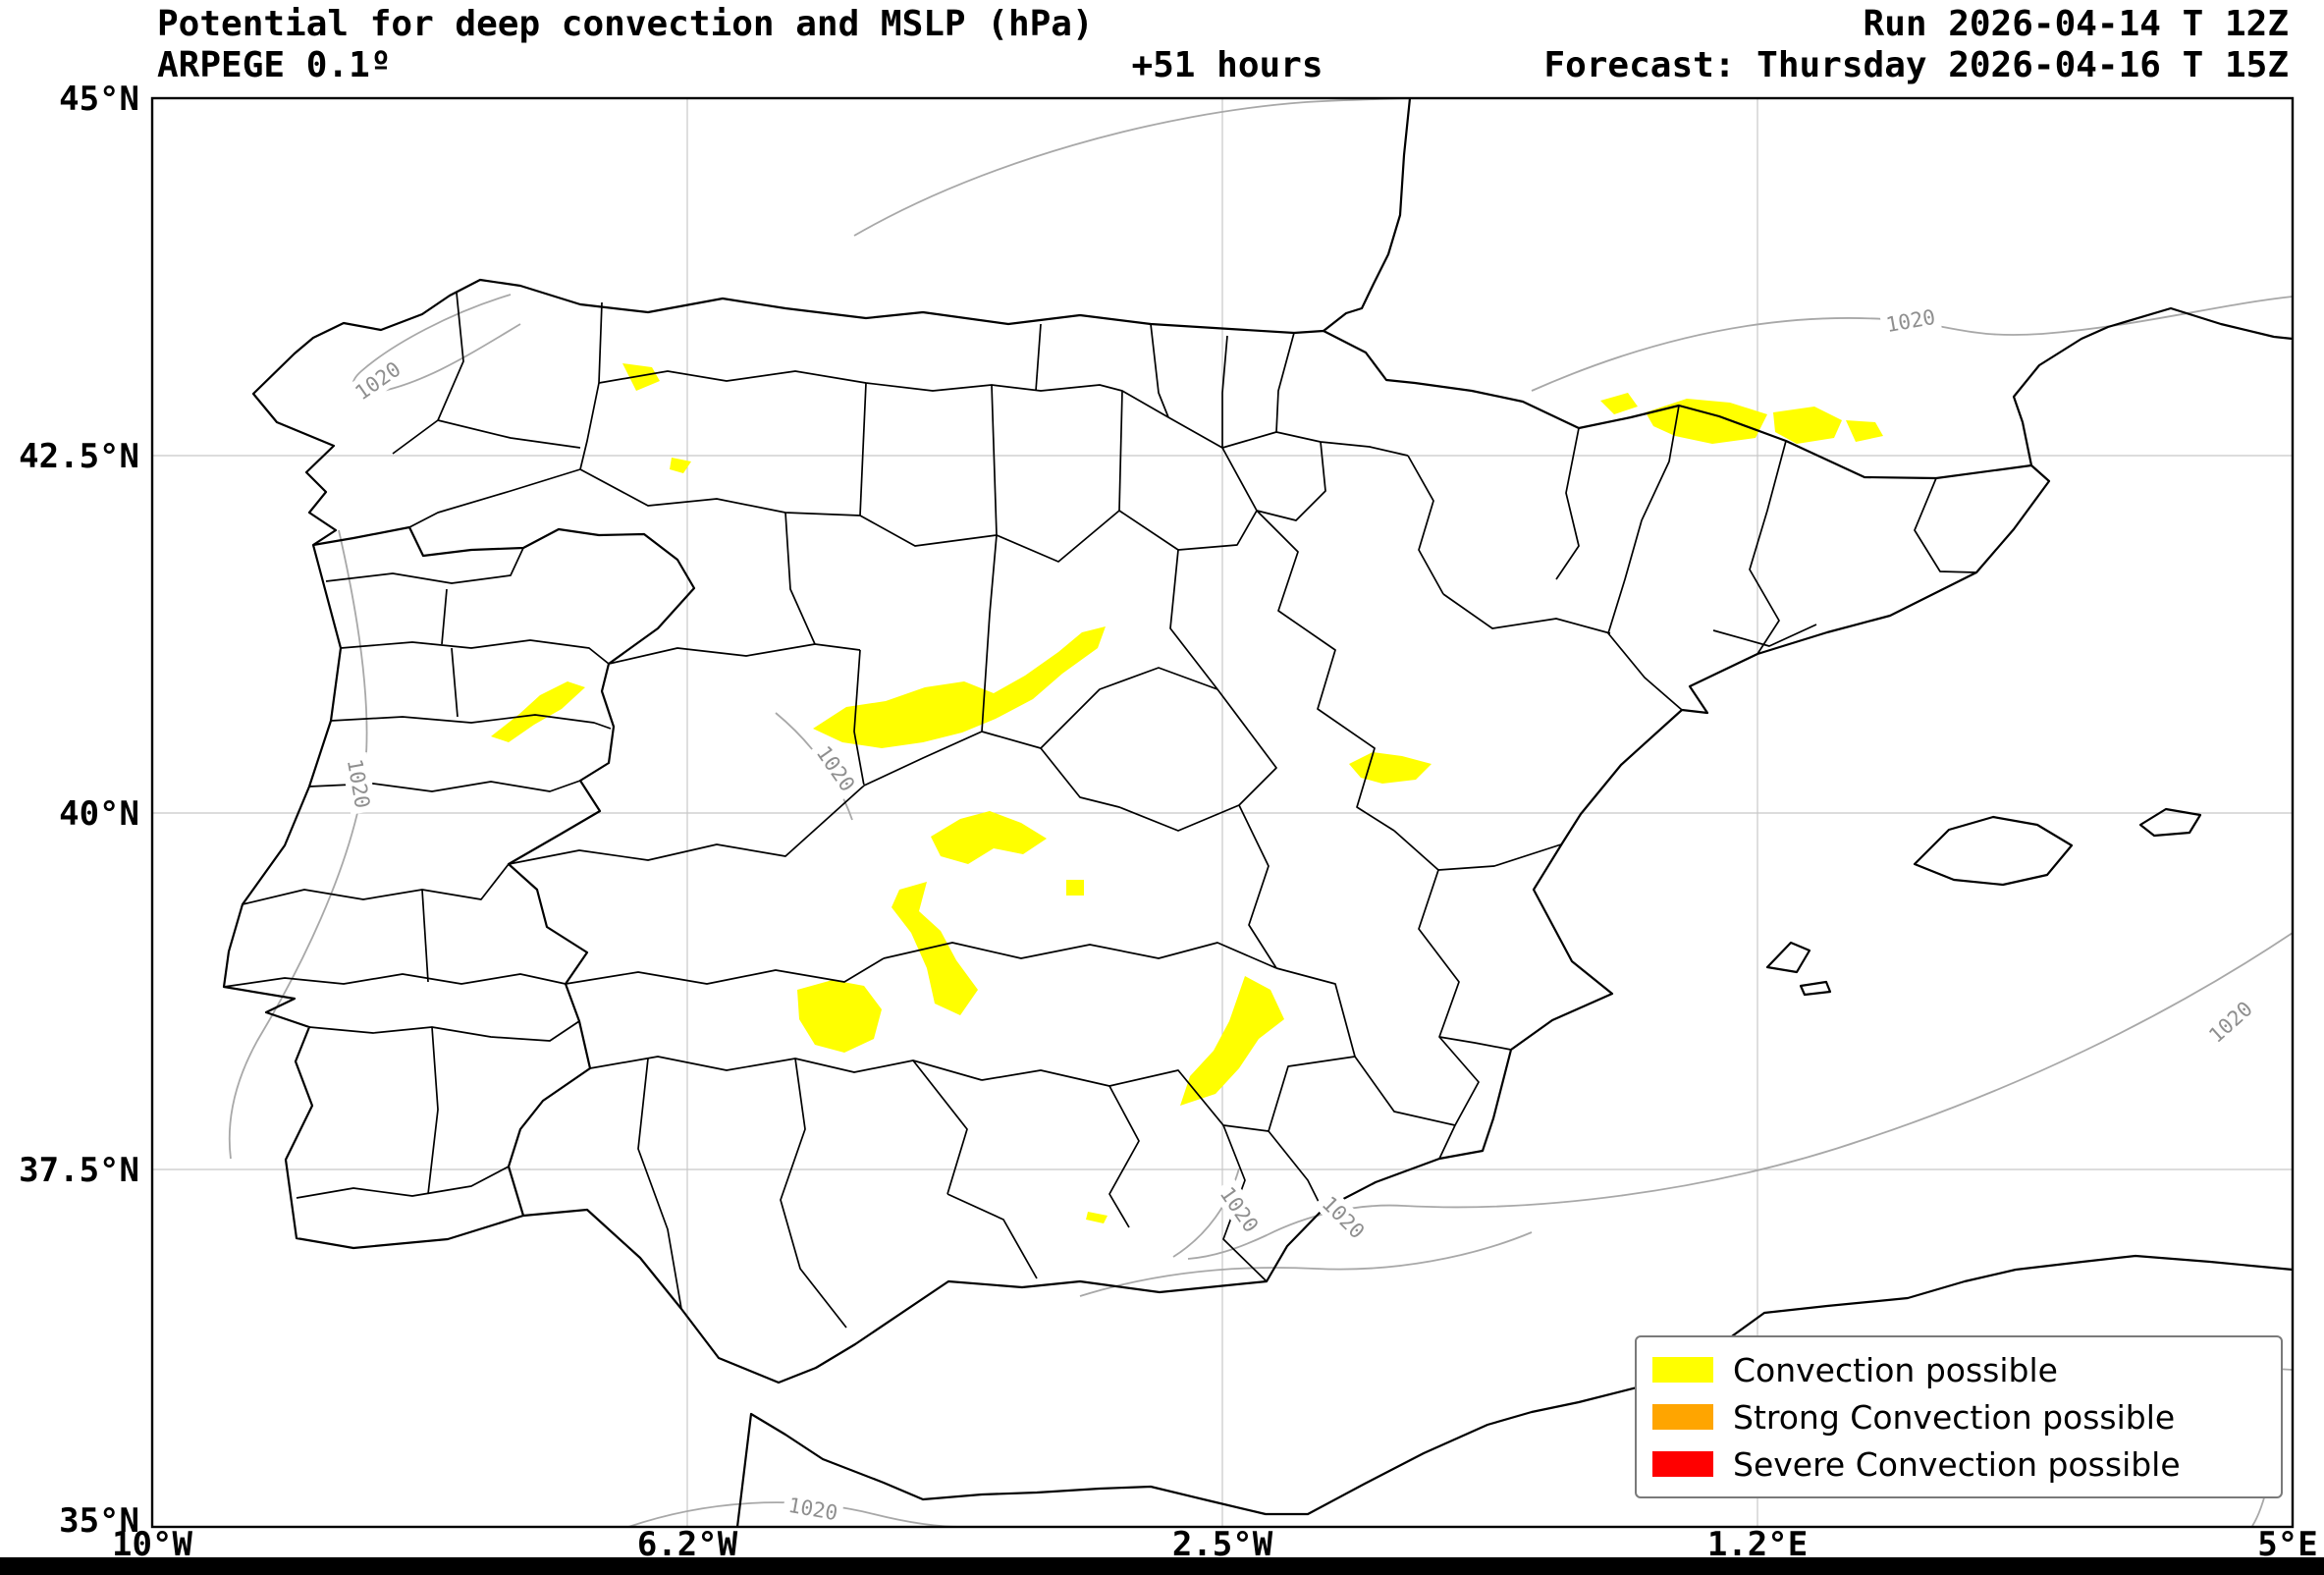  I want to click on menorca-island, so click(2170, 822).